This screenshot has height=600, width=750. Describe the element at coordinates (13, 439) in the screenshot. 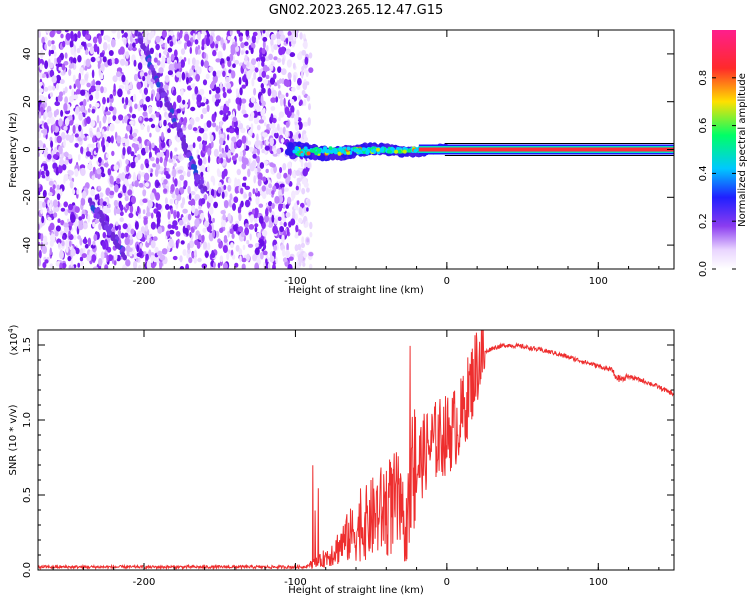

I see `snr-y-label: SNR (10 * v/v)` at that location.